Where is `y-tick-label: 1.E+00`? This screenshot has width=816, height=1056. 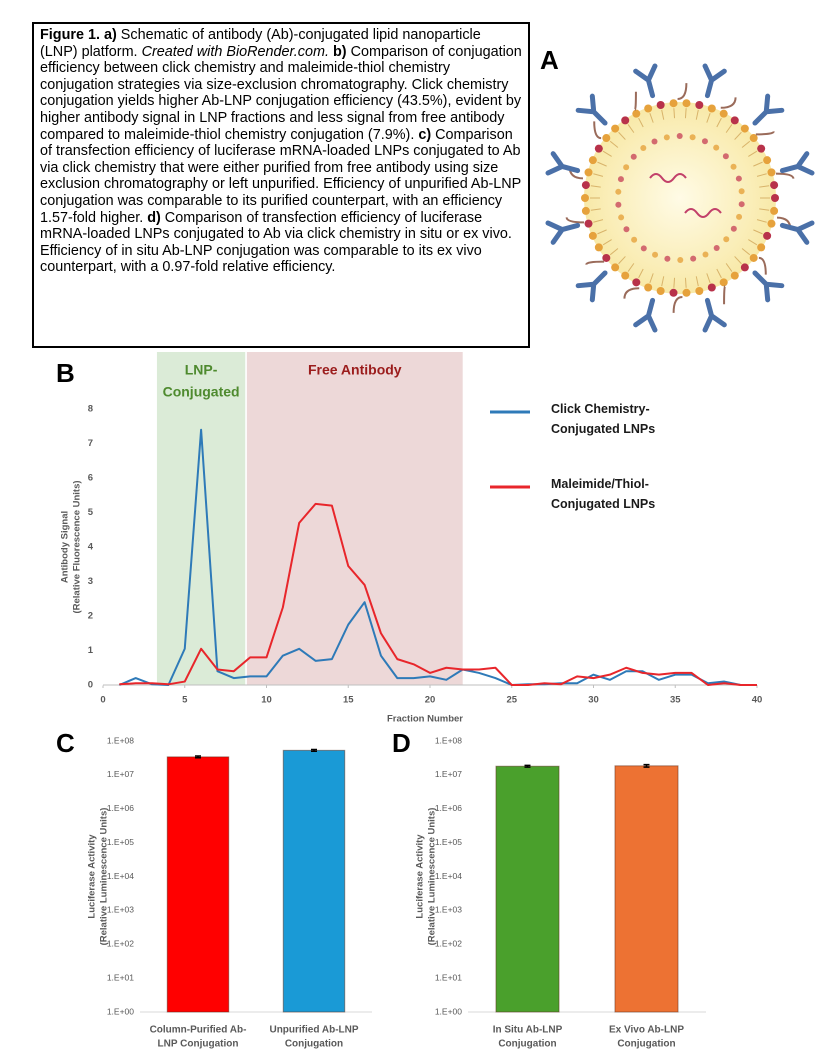
y-tick-label: 1.E+00 is located at coordinates (120, 1011).